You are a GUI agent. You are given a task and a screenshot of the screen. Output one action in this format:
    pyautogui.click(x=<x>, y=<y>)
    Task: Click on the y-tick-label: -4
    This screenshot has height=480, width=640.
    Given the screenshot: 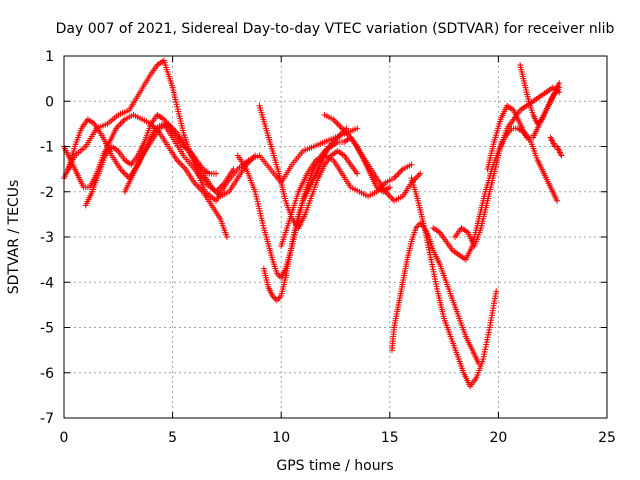 What is the action you would take?
    pyautogui.click(x=47, y=283)
    